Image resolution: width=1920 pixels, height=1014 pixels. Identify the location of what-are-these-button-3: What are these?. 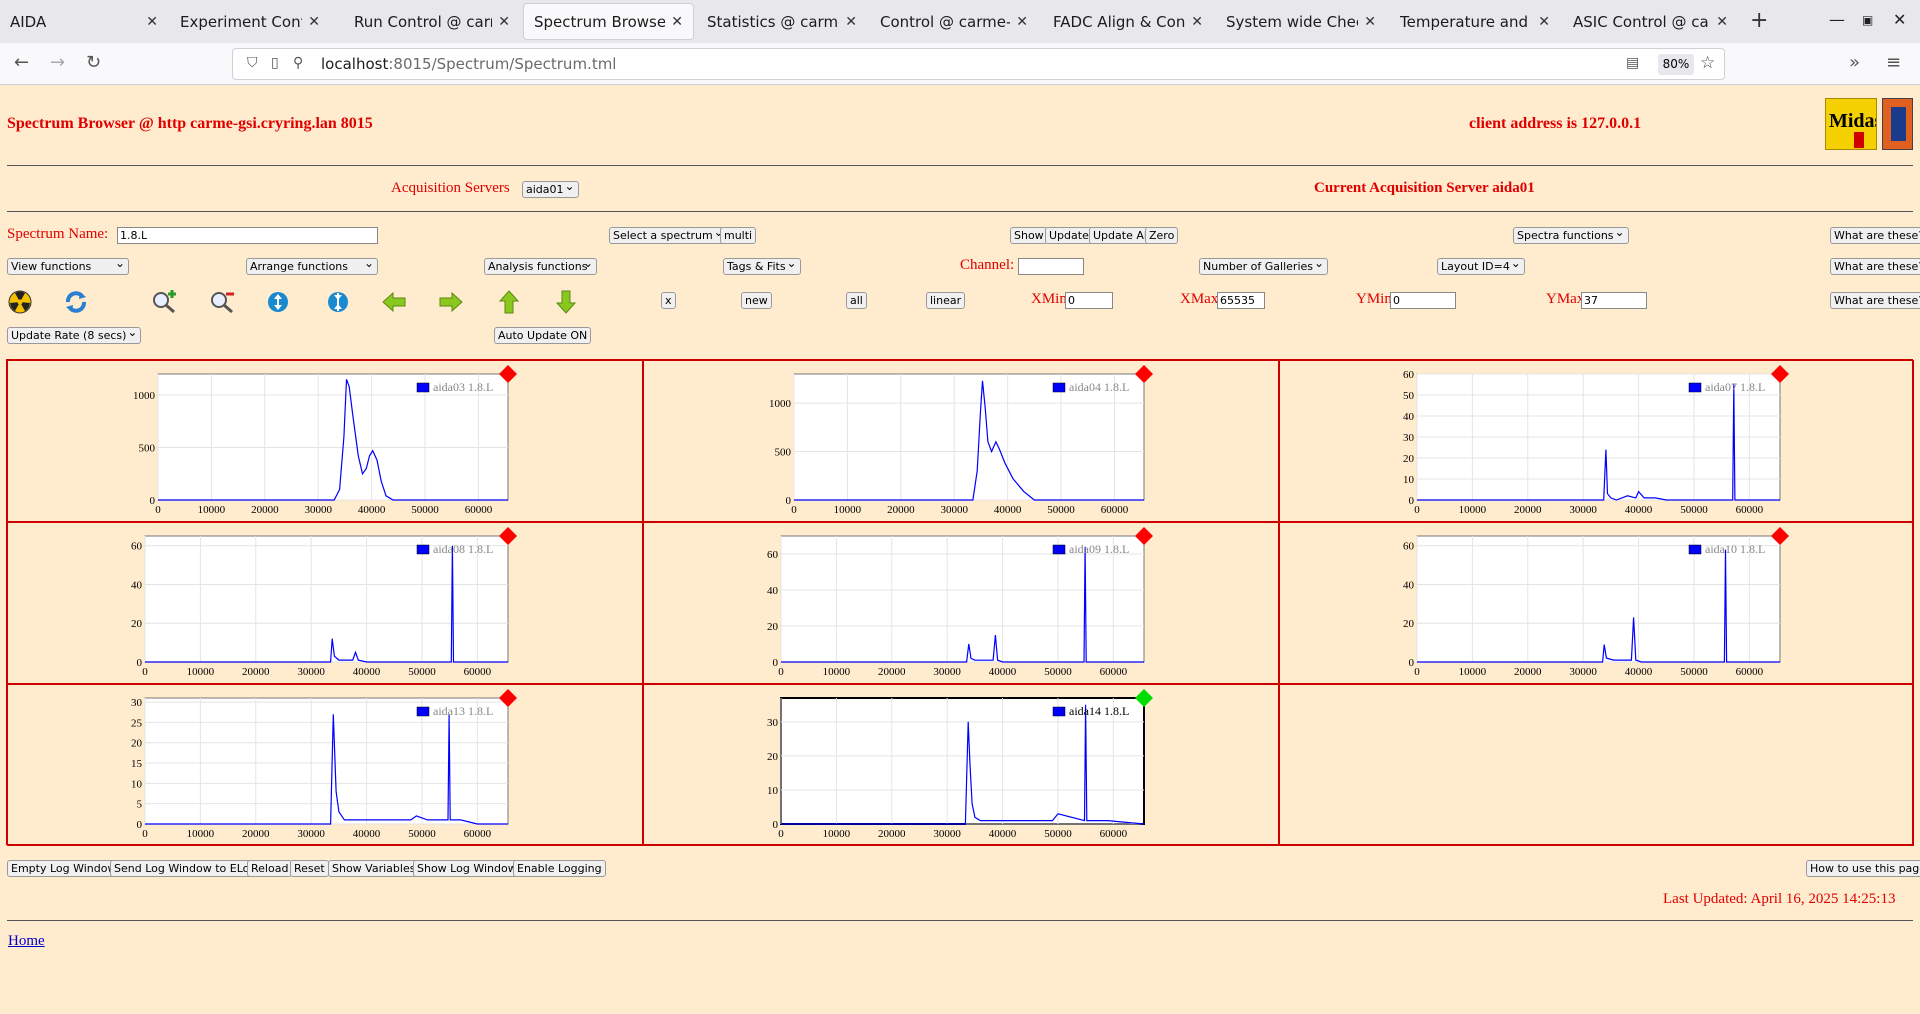
(1875, 300).